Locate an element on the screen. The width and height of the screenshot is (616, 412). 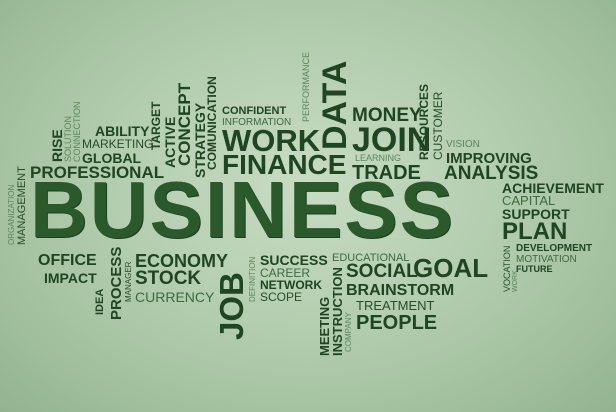
word-data: DATA is located at coordinates (335, 105).